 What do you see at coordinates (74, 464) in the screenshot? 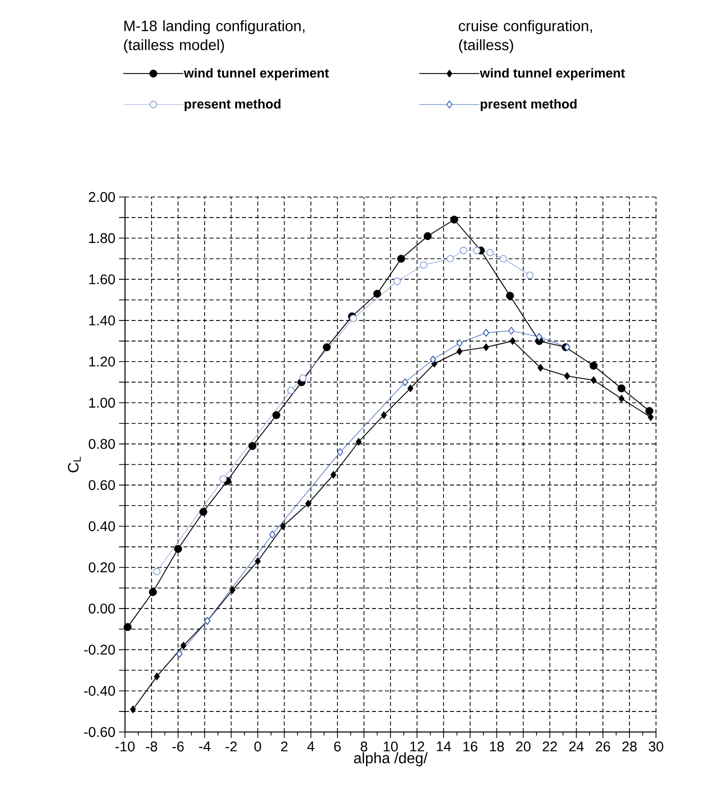
I see `y-axis-title: C$_{L}$` at bounding box center [74, 464].